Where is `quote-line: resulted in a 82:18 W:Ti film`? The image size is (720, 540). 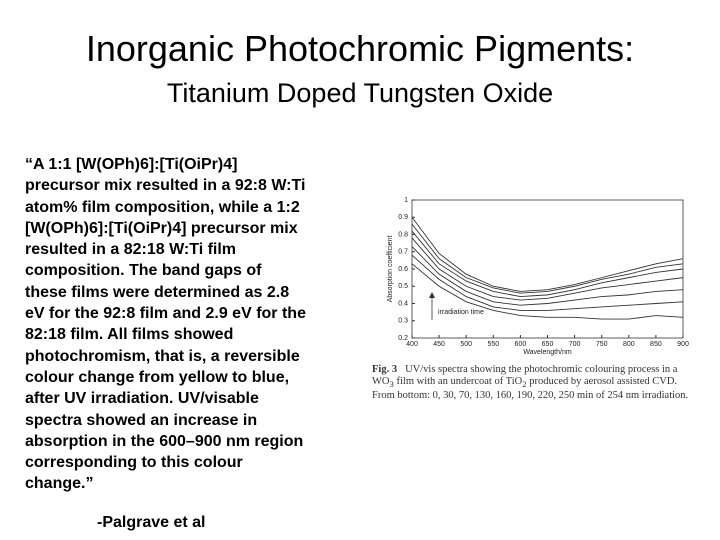 quote-line: resulted in a 82:18 W:Ti film is located at coordinates (131, 250).